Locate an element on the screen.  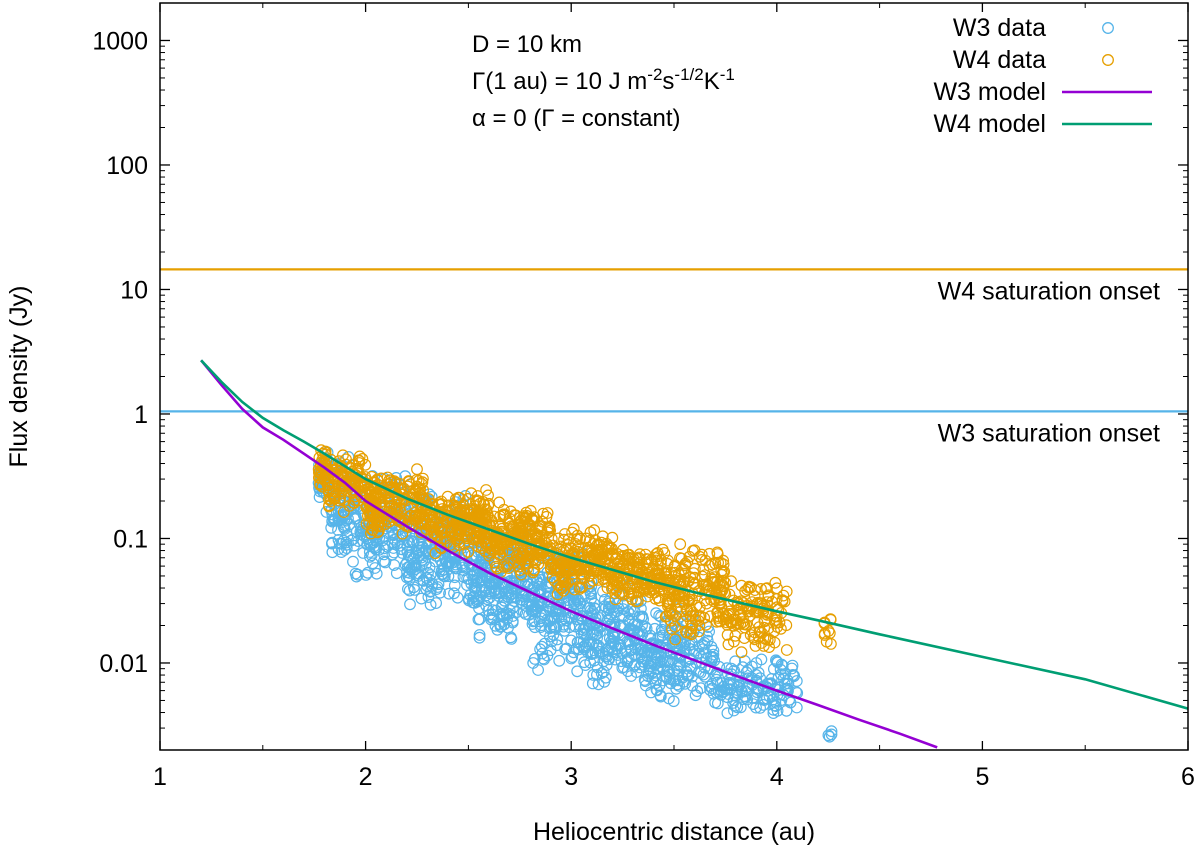
y-tick-label: 0.1 is located at coordinates (130, 539).